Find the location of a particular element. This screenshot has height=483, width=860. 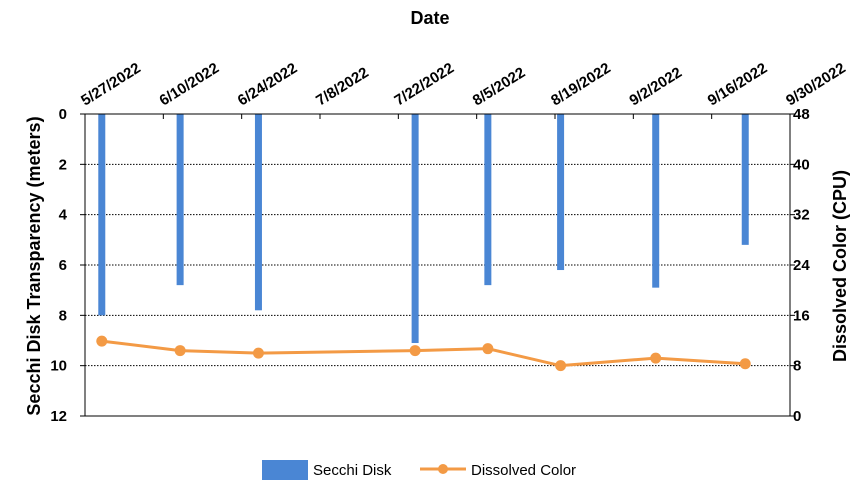

legend-swatch-secchi is located at coordinates (285, 470).